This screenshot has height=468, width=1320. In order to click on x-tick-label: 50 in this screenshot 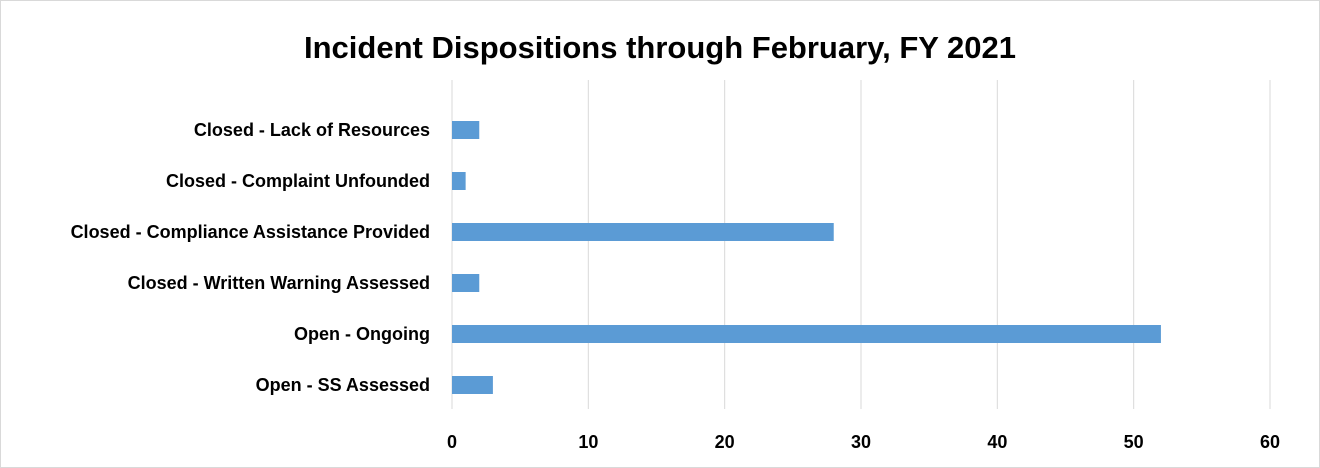, I will do `click(1134, 442)`.